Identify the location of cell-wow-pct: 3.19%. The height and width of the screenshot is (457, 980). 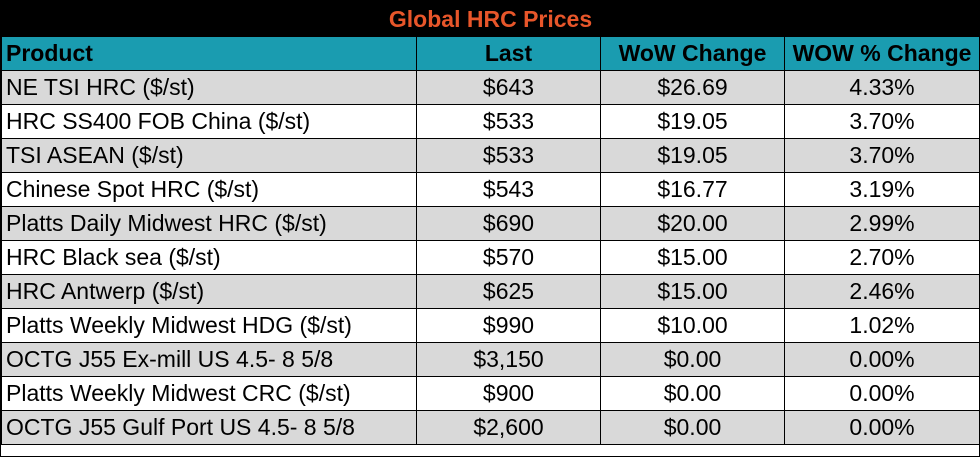
(881, 189).